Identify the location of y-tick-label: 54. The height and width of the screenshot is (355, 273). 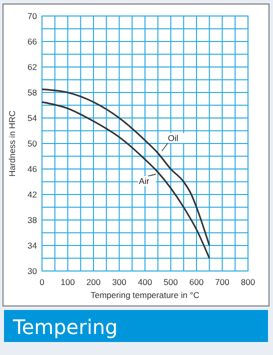
(33, 118).